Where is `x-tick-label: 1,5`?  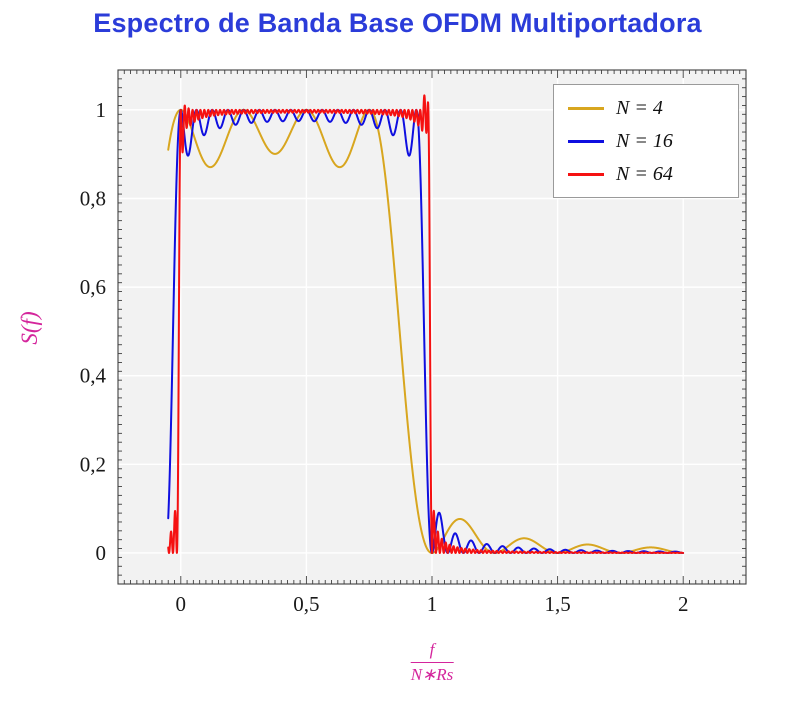 x-tick-label: 1,5 is located at coordinates (557, 604).